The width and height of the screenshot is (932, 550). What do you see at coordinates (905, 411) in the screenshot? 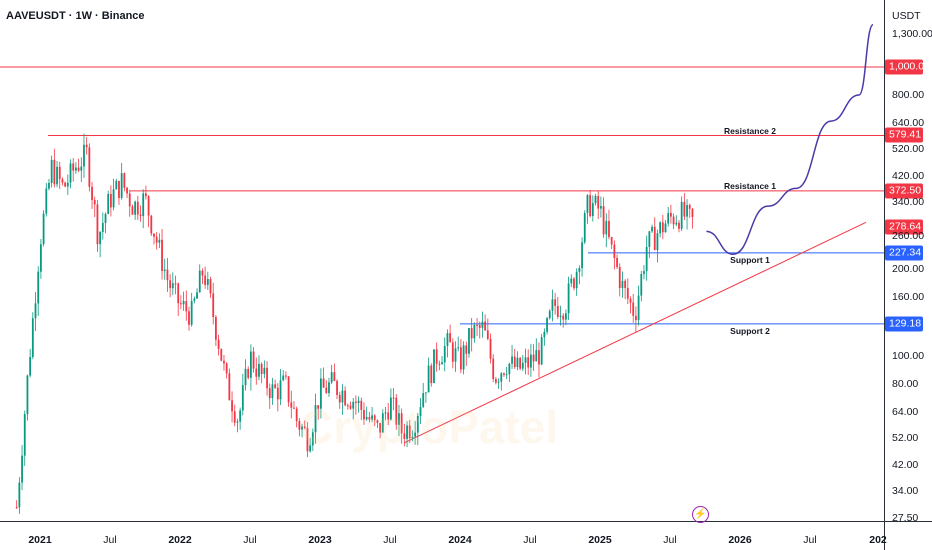
I see `y-tick-label: 64.00` at bounding box center [905, 411].